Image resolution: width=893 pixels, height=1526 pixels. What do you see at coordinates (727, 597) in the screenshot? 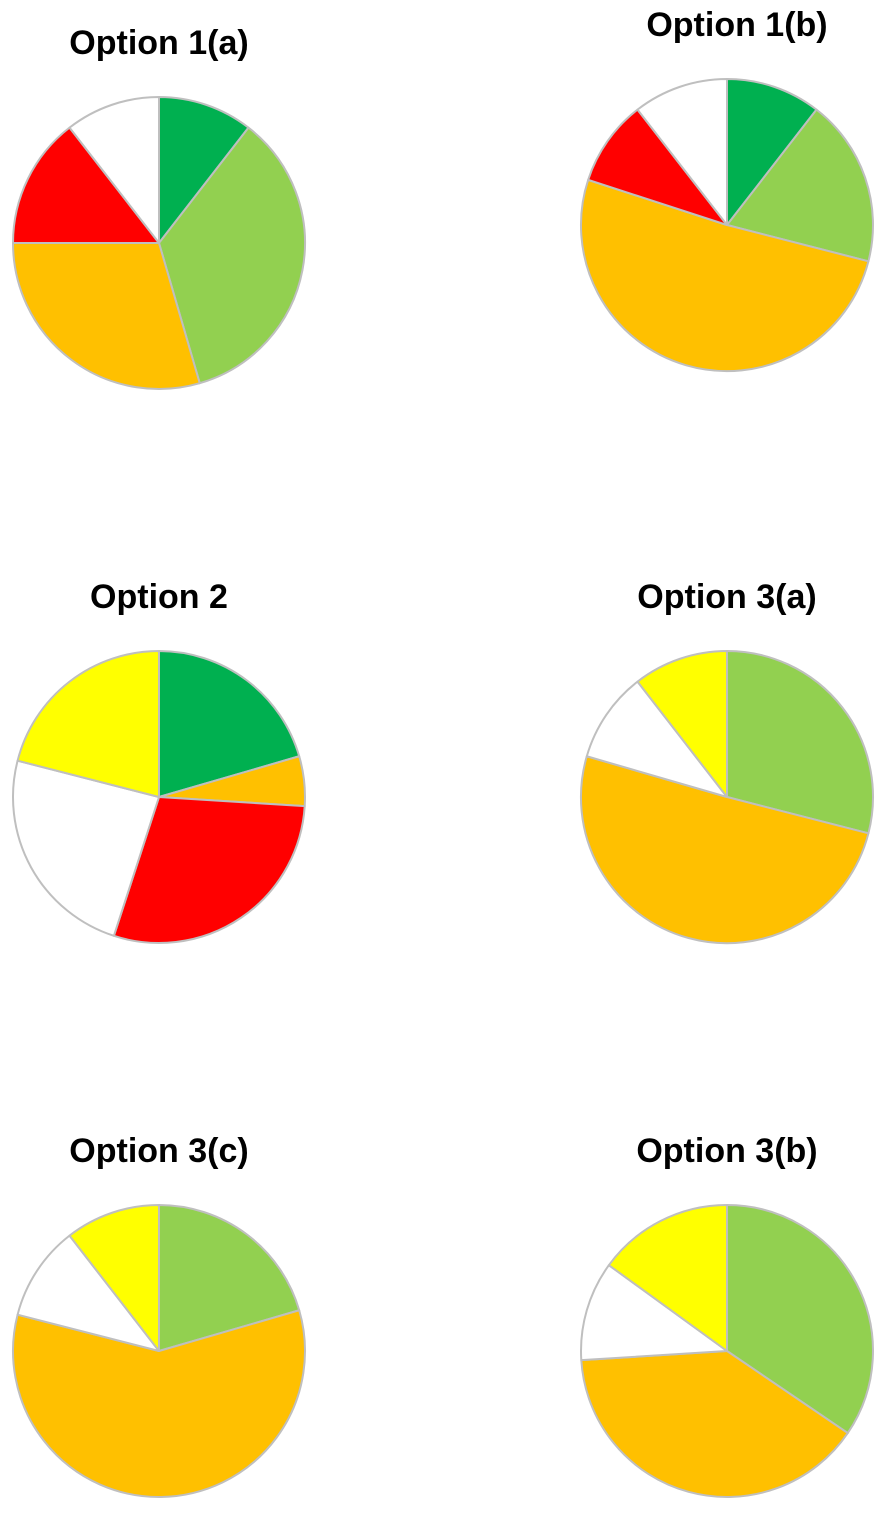
I see `chart-title: Option 3(a)` at bounding box center [727, 597].